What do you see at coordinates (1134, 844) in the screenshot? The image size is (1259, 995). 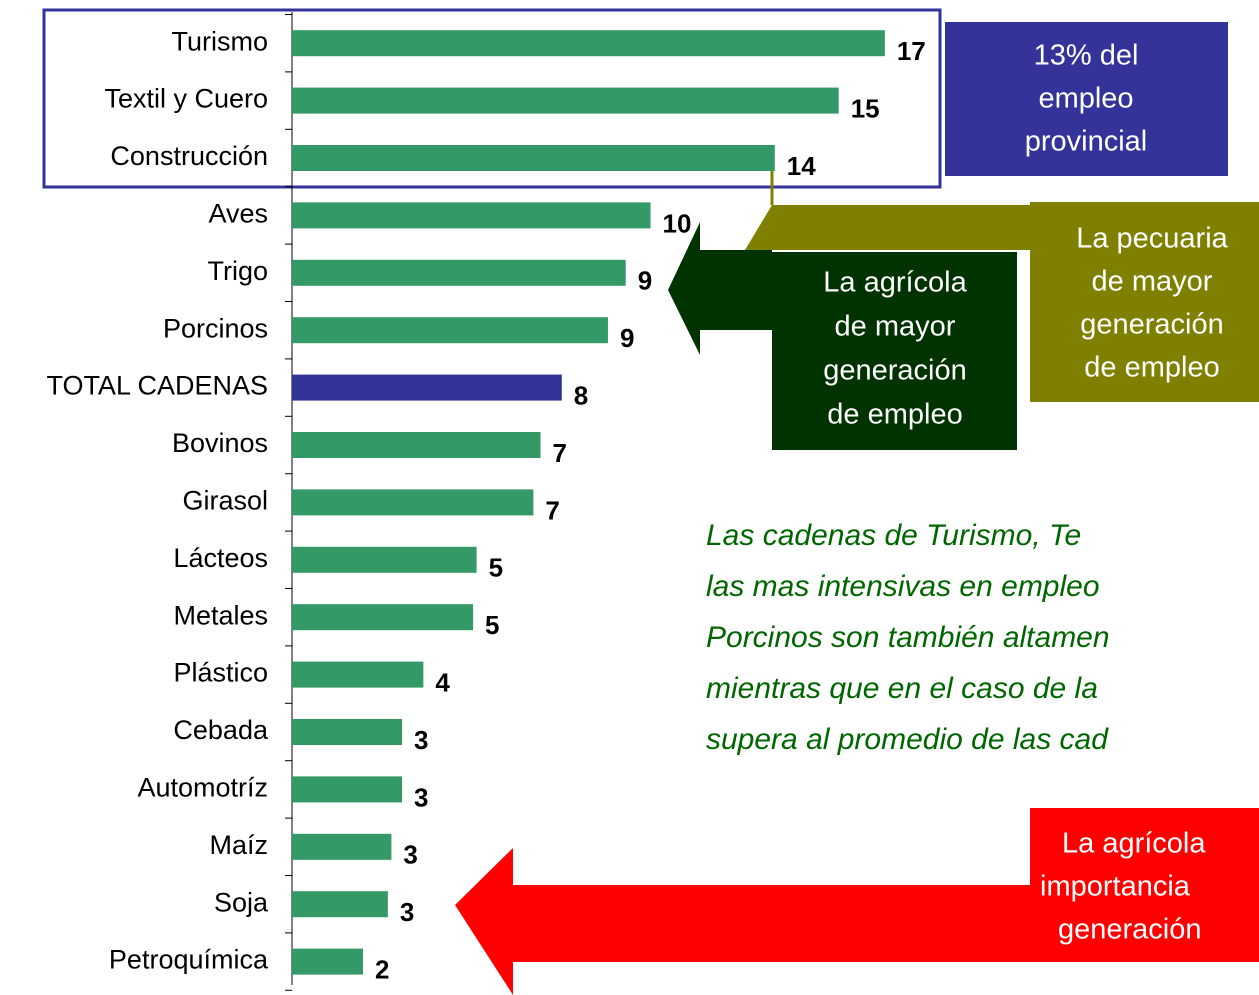 I see `agricola-low-text: La agrícola` at bounding box center [1134, 844].